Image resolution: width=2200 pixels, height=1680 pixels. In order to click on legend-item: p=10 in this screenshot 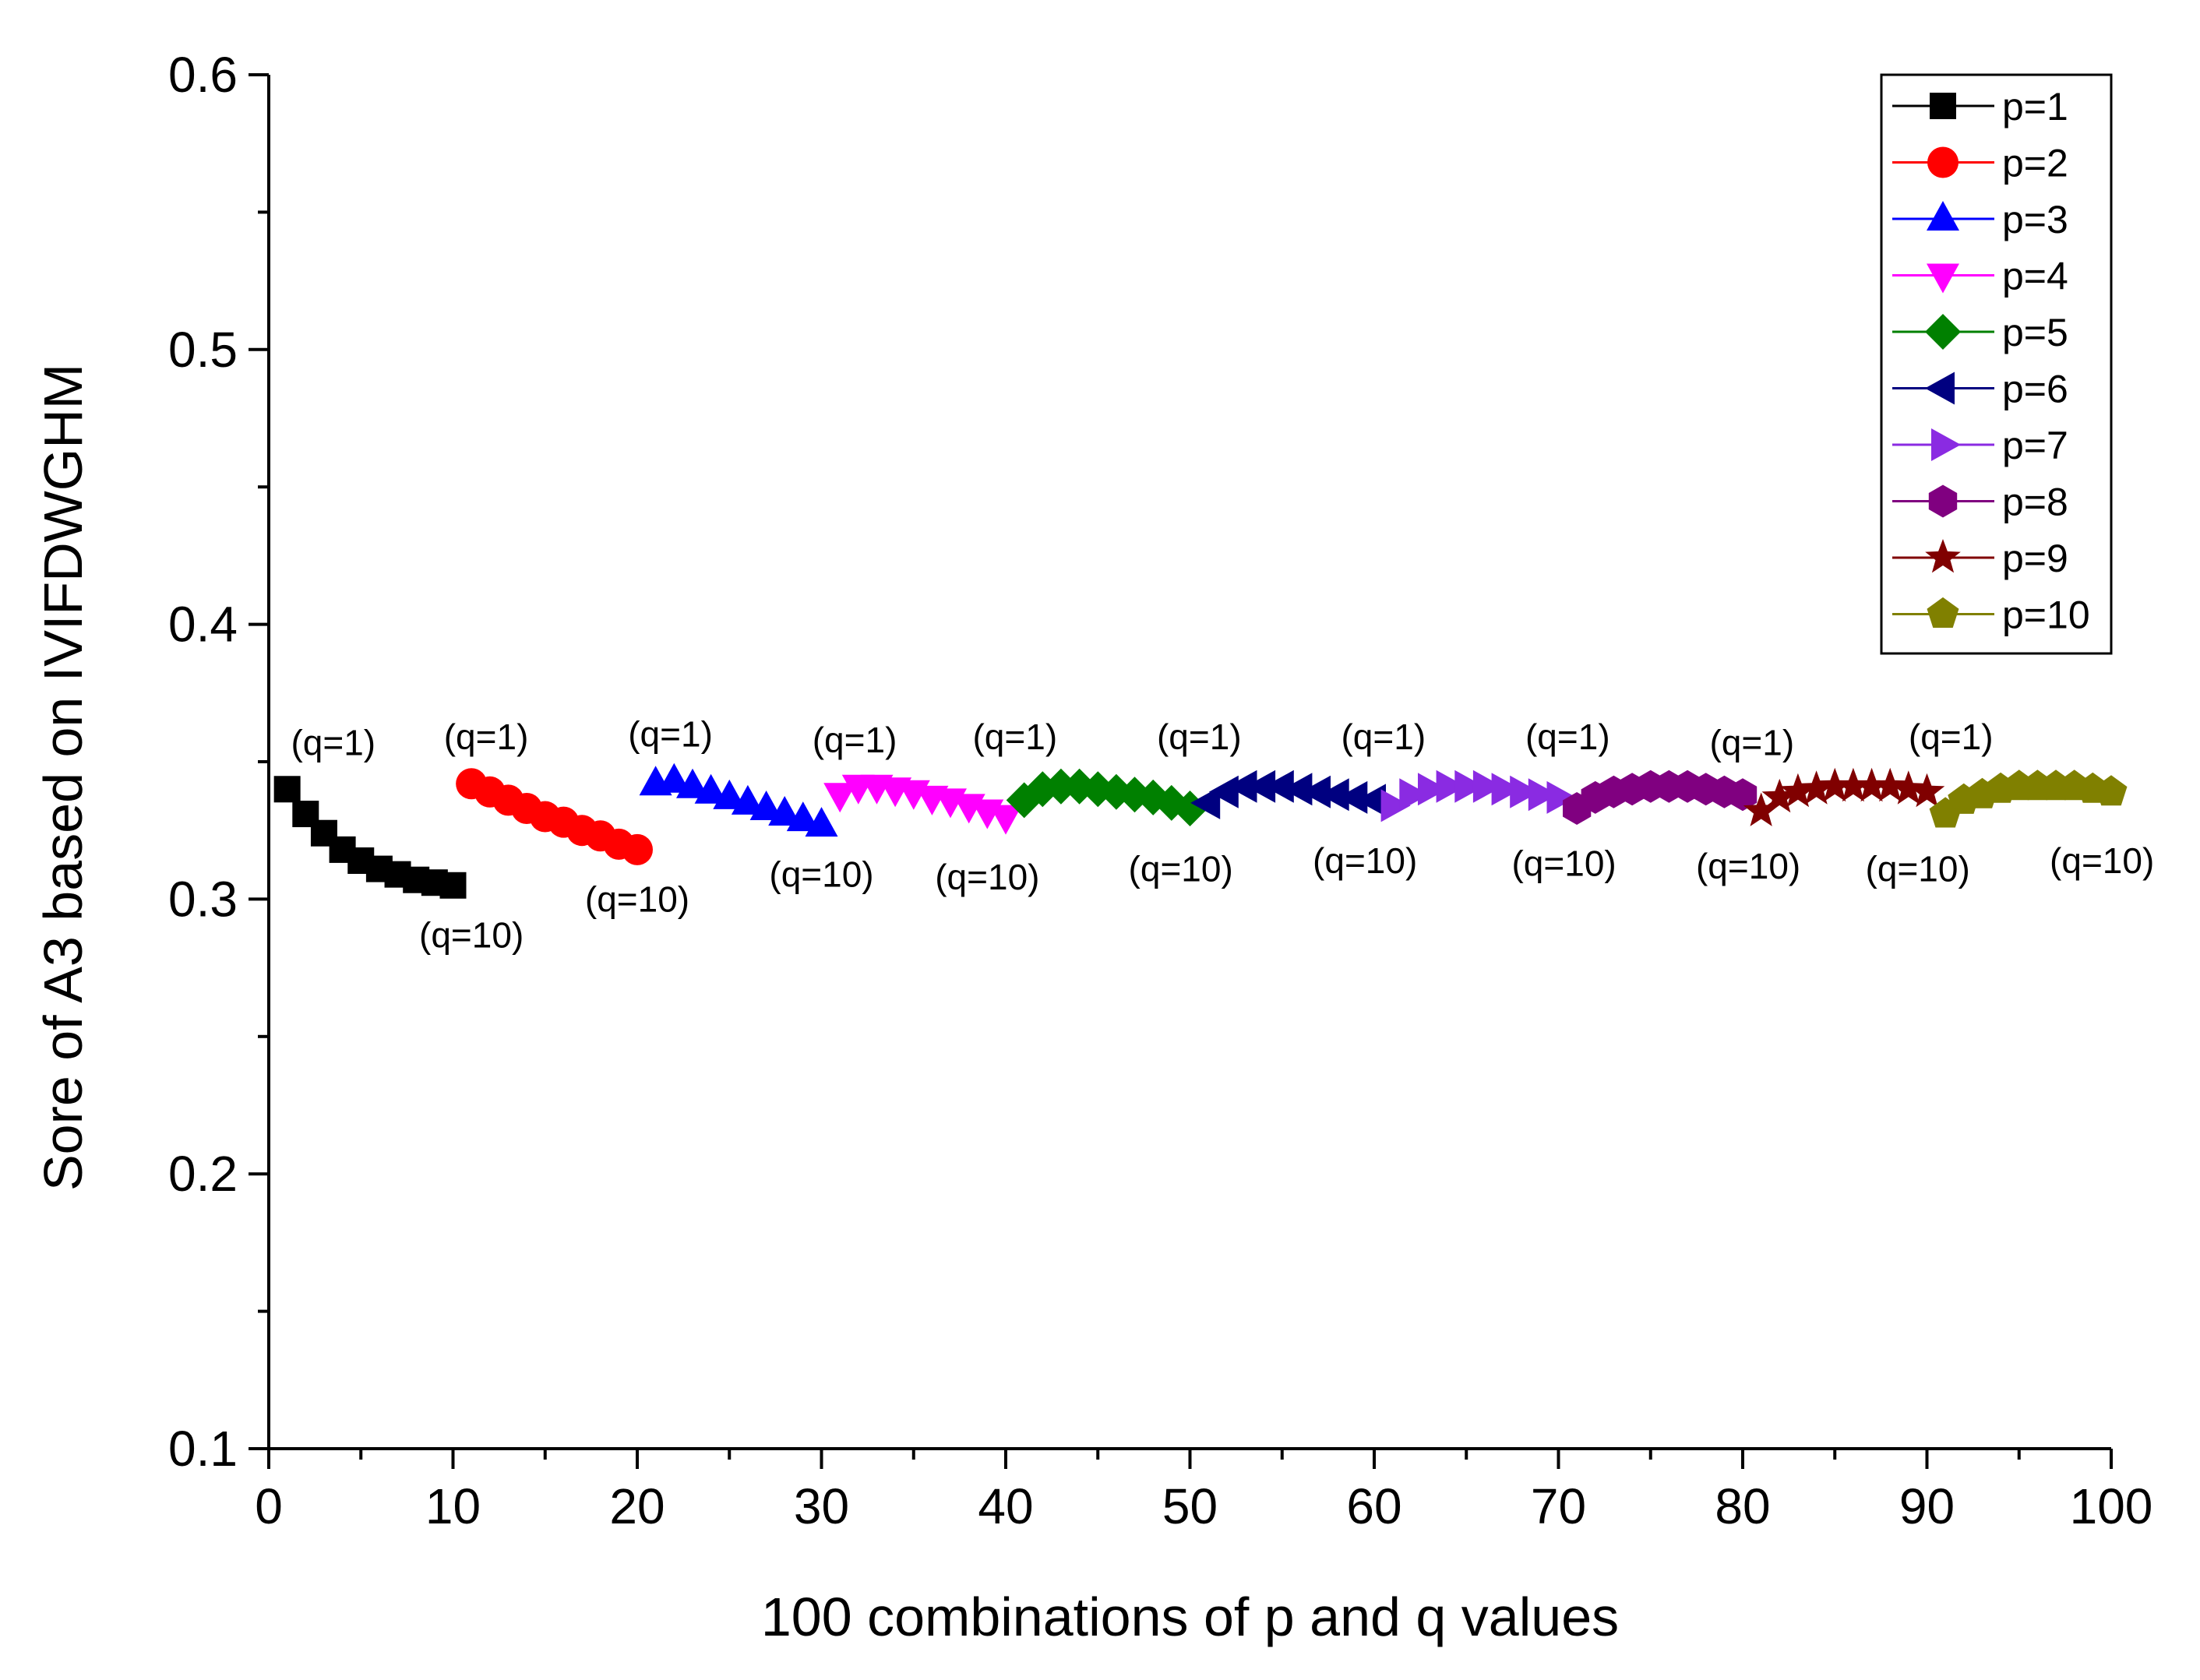, I will do `click(1991, 615)`.